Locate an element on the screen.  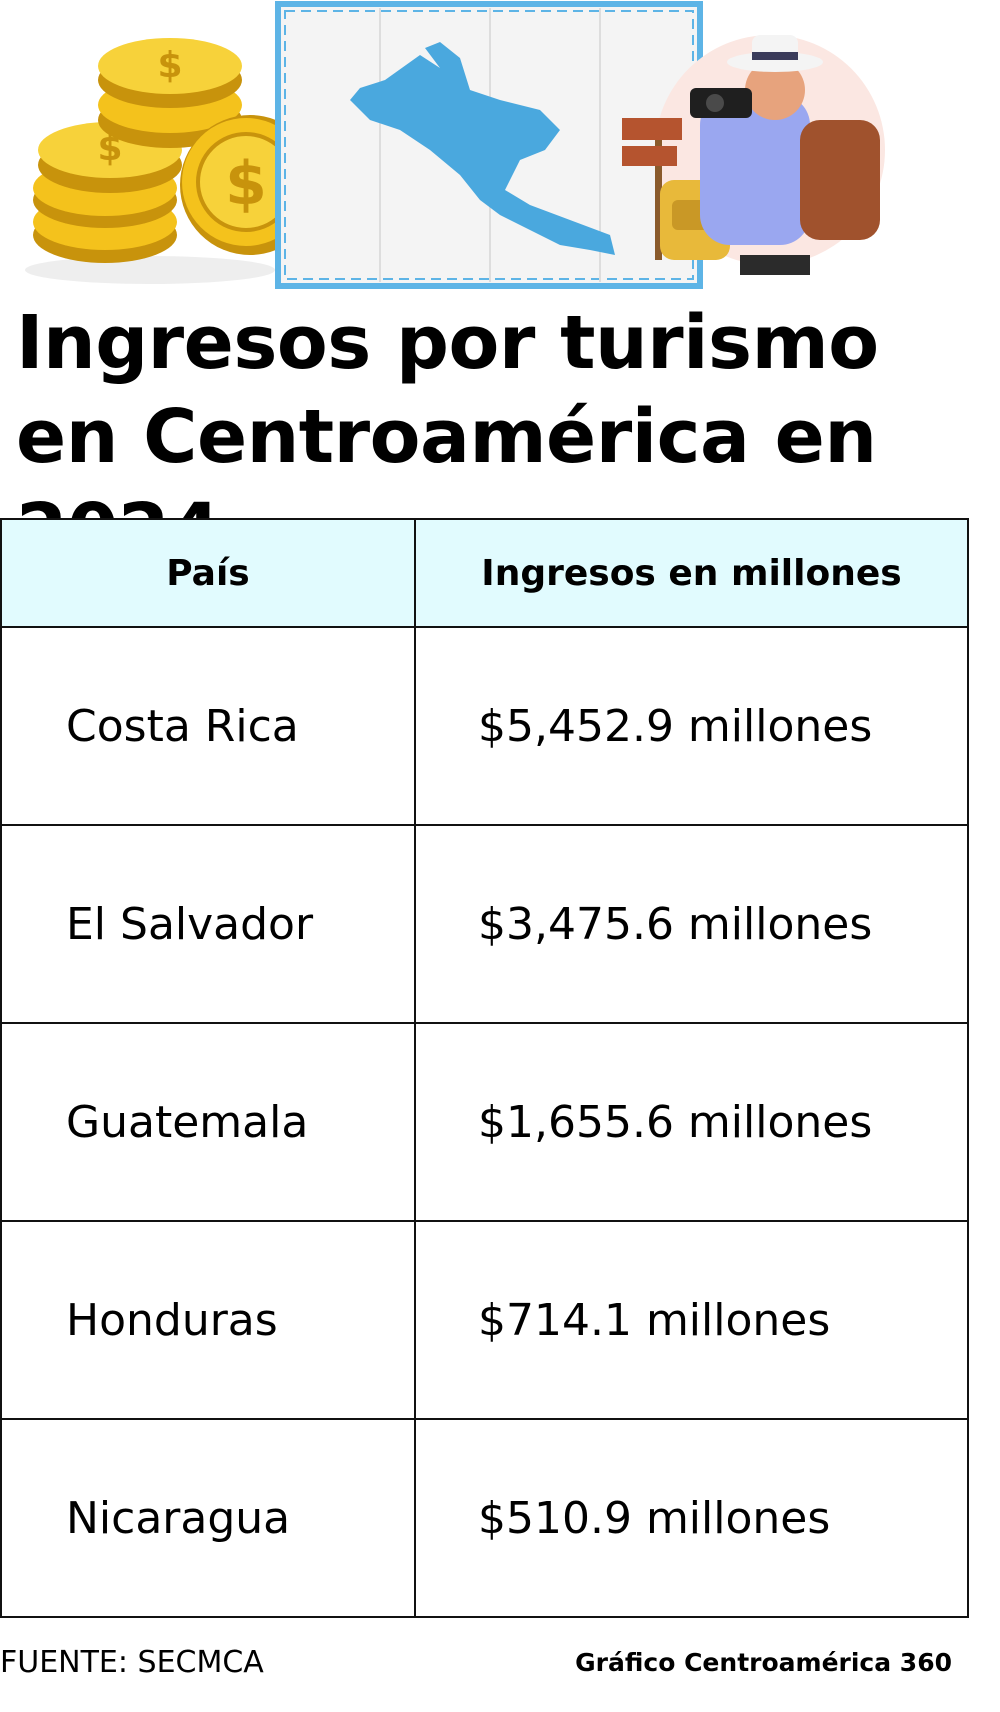
country-cell: Guatemala is located at coordinates (208, 1122).